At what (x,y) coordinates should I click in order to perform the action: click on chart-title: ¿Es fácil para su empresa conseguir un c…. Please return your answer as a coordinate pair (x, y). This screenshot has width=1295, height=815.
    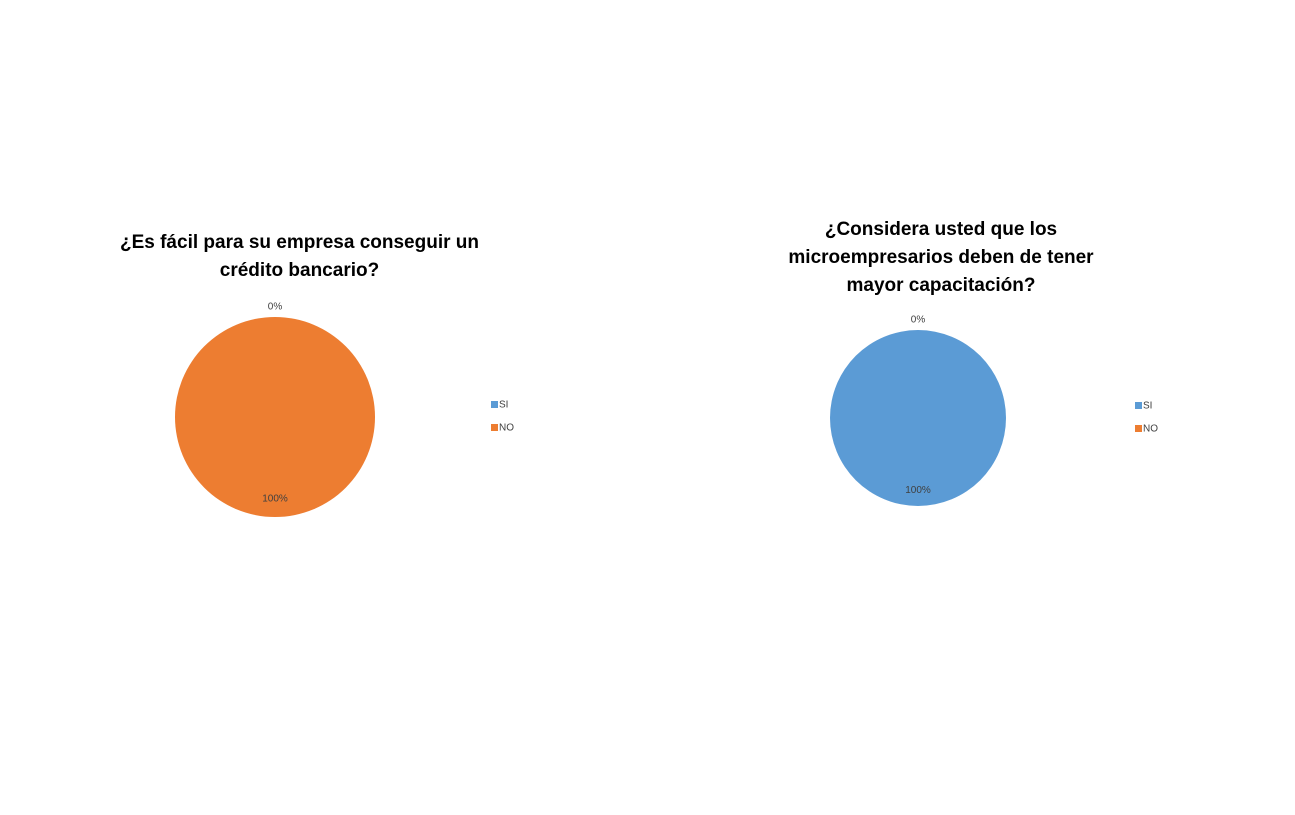
    Looking at the image, I should click on (299, 256).